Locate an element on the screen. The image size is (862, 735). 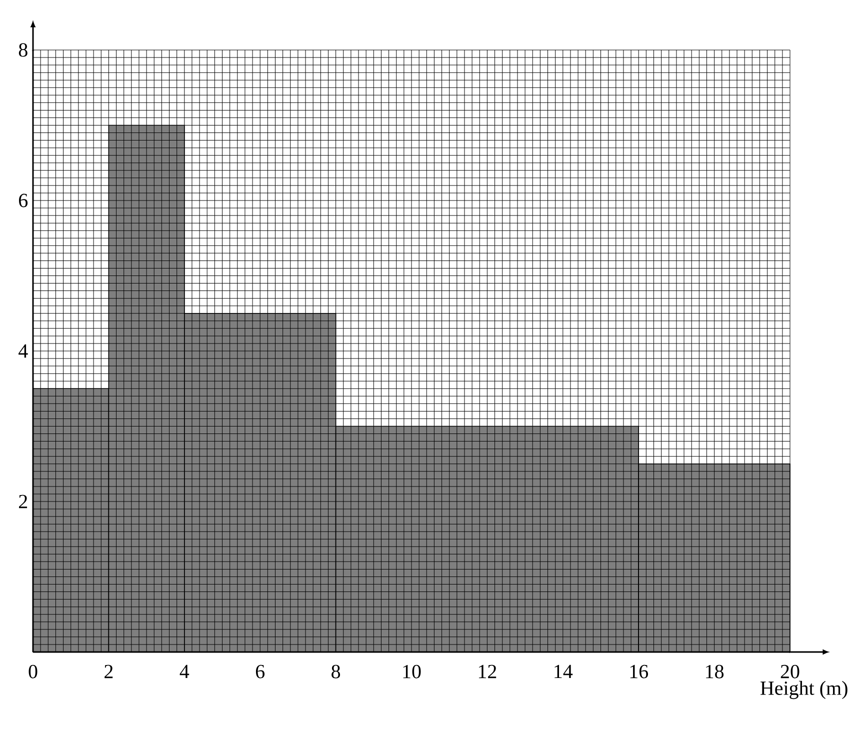
y-tick-label: 2 is located at coordinates (23, 501).